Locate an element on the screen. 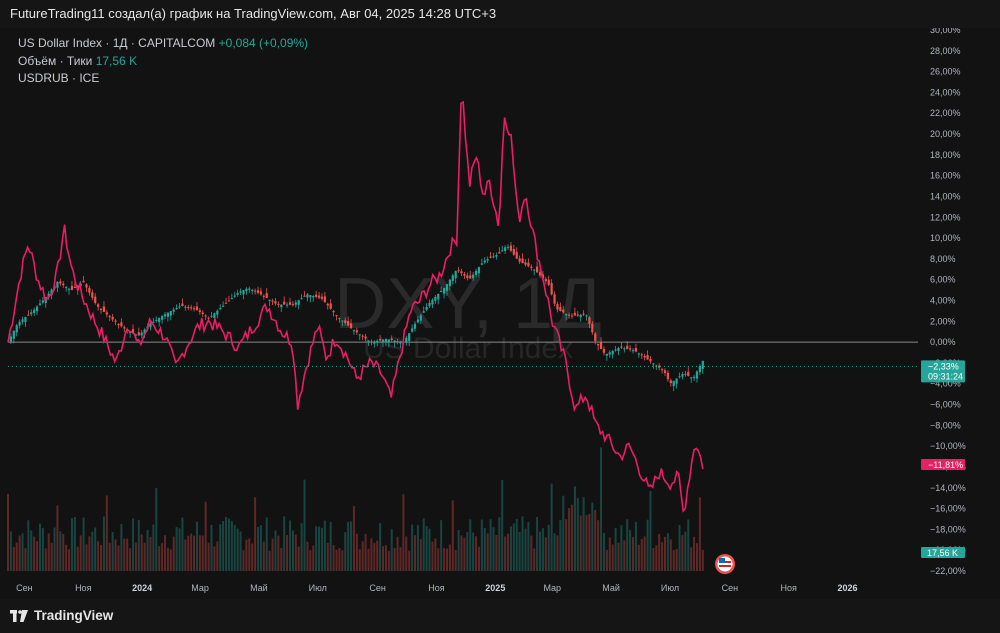 This screenshot has width=1000, height=633. x-axis-tick-label: Сен is located at coordinates (377, 588).